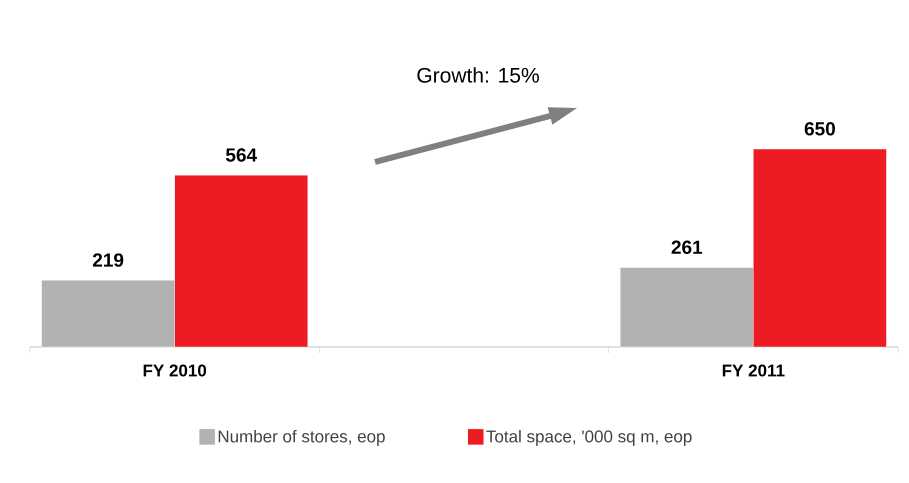 This screenshot has width=909, height=483. What do you see at coordinates (241, 155) in the screenshot?
I see `data-label: 564` at bounding box center [241, 155].